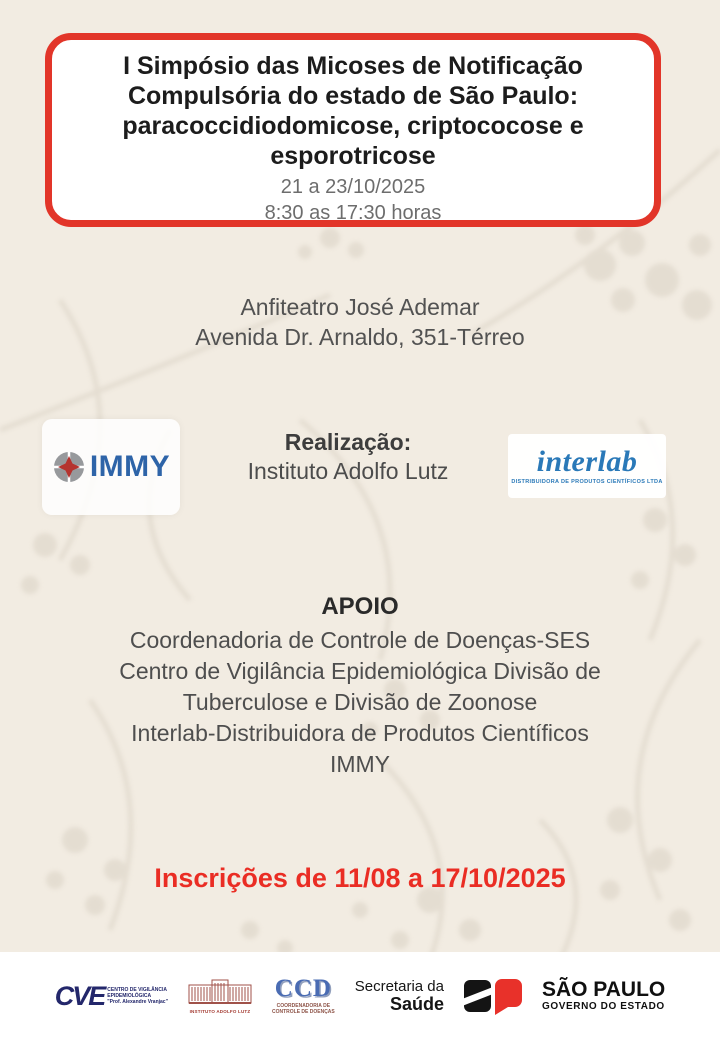 The width and height of the screenshot is (720, 1040). What do you see at coordinates (416, 1004) in the screenshot?
I see `secretaria-line2: Saúde` at bounding box center [416, 1004].